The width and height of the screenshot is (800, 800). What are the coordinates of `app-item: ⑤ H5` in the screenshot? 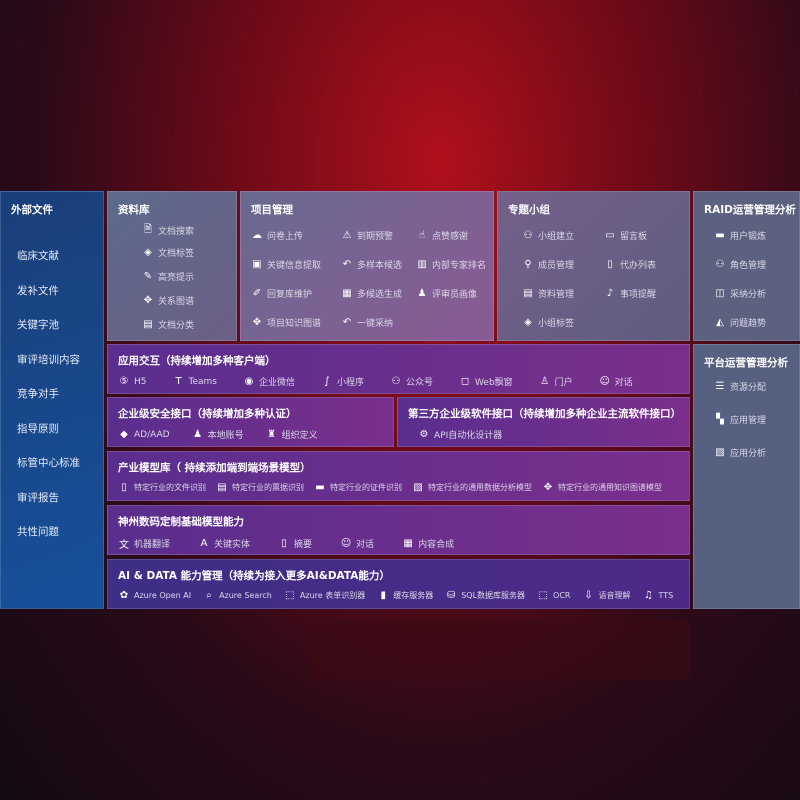 It's located at (132, 381).